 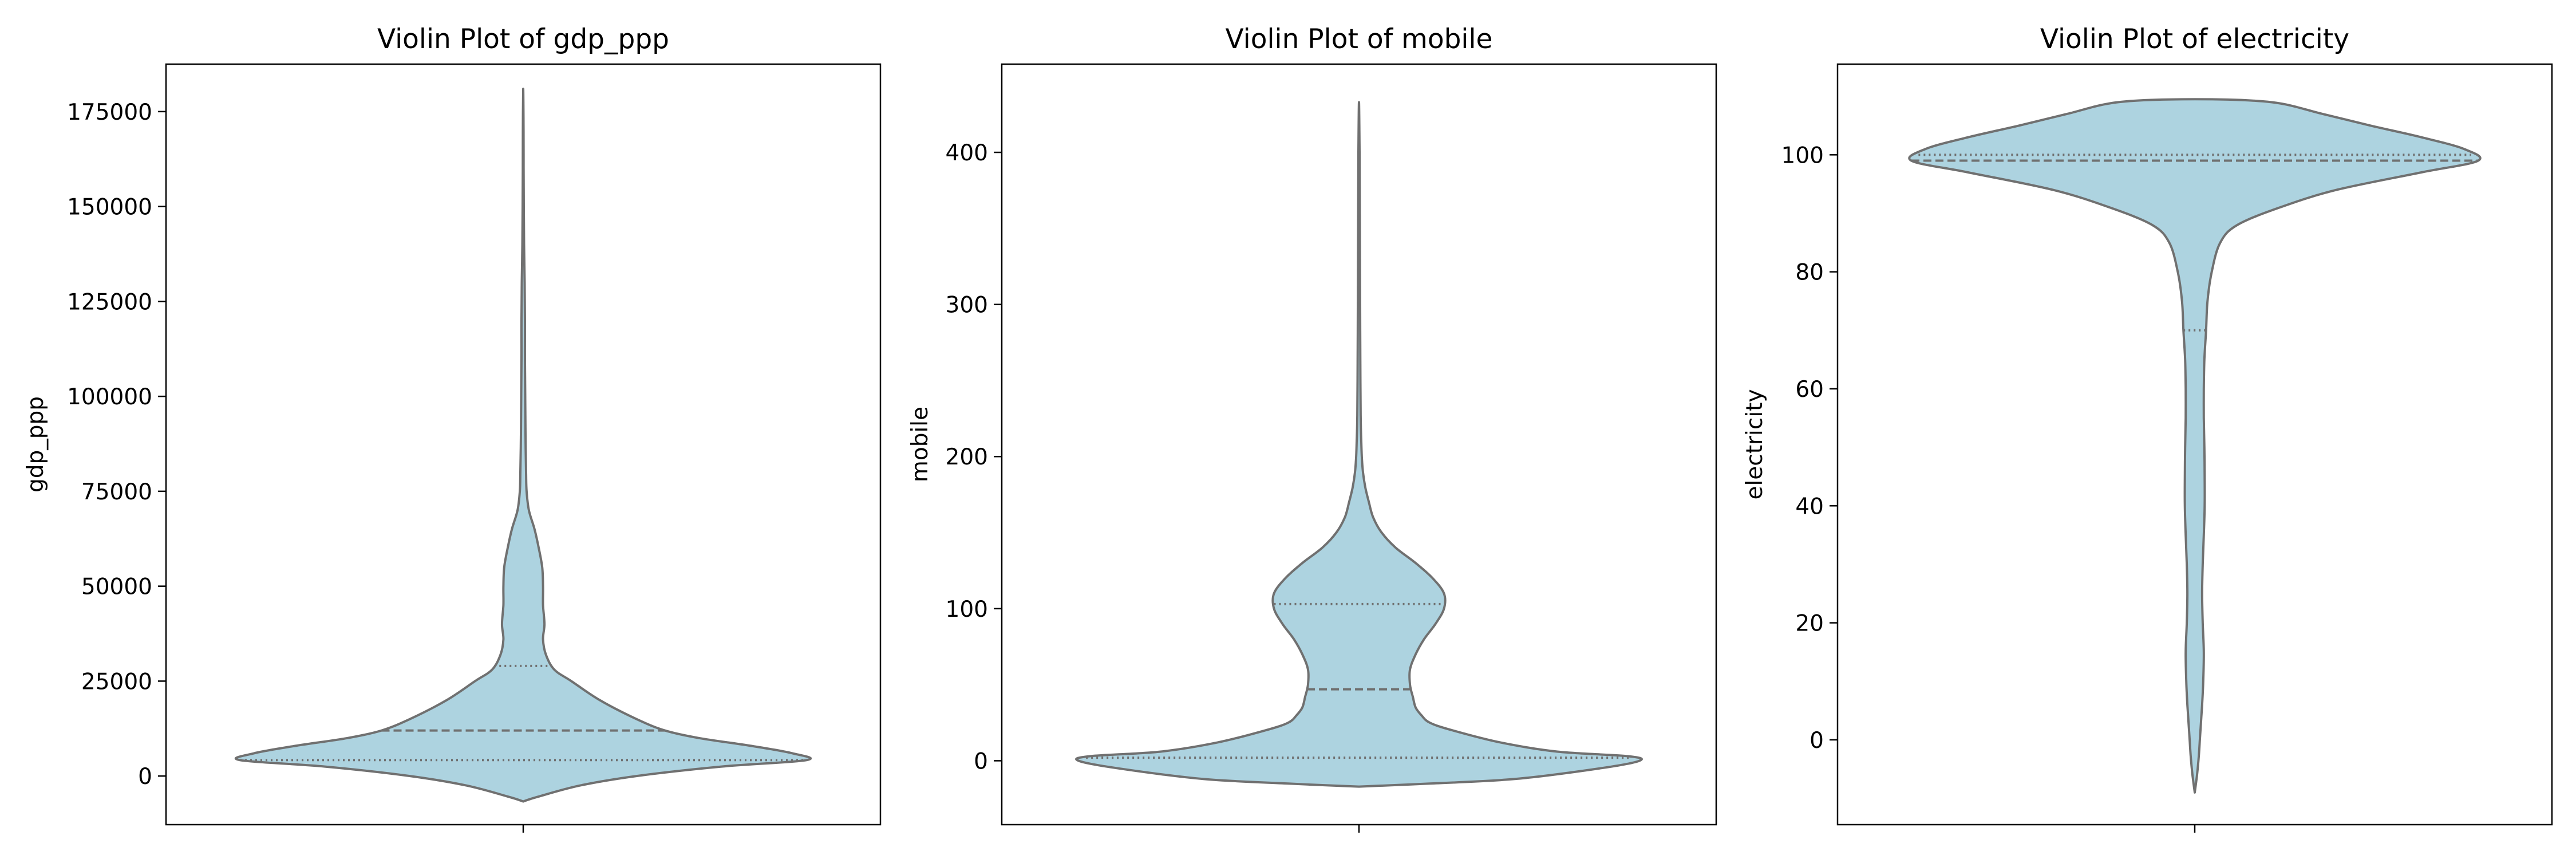 What do you see at coordinates (116, 445) in the screenshot?
I see `y-axis-ticks: 0 25000 50000 75000 100000 125000 150000 175000` at bounding box center [116, 445].